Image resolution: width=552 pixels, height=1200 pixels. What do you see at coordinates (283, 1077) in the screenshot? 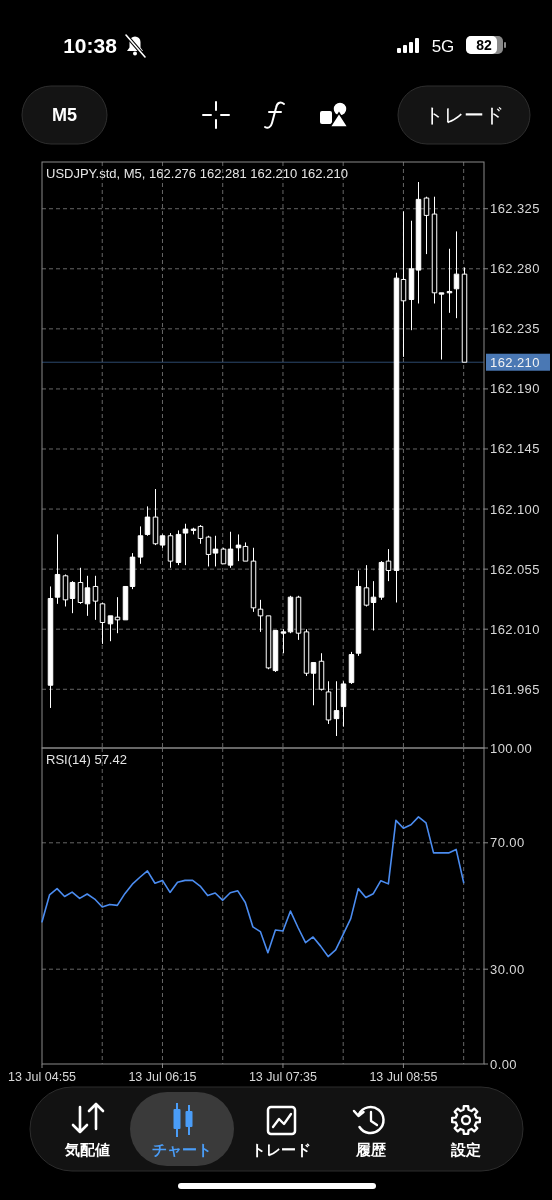
I see `x-tick-label: 13 Jul 07:35` at bounding box center [283, 1077].